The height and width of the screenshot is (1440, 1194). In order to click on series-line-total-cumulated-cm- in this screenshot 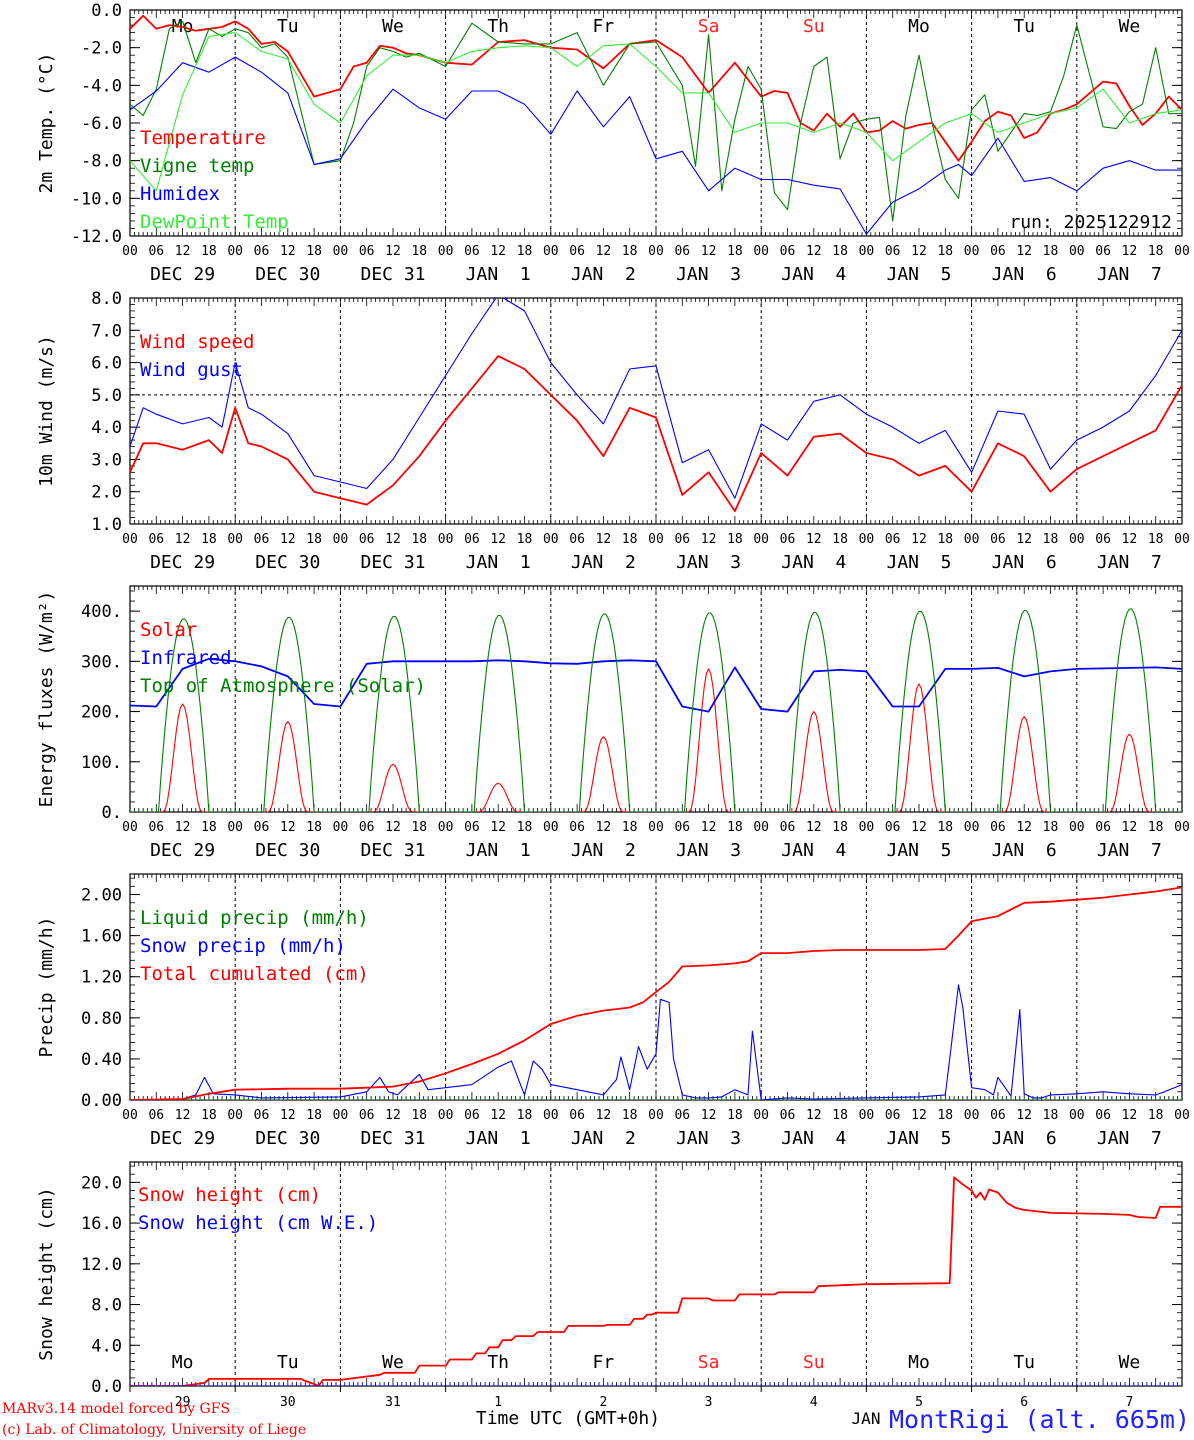, I will do `click(656, 993)`.